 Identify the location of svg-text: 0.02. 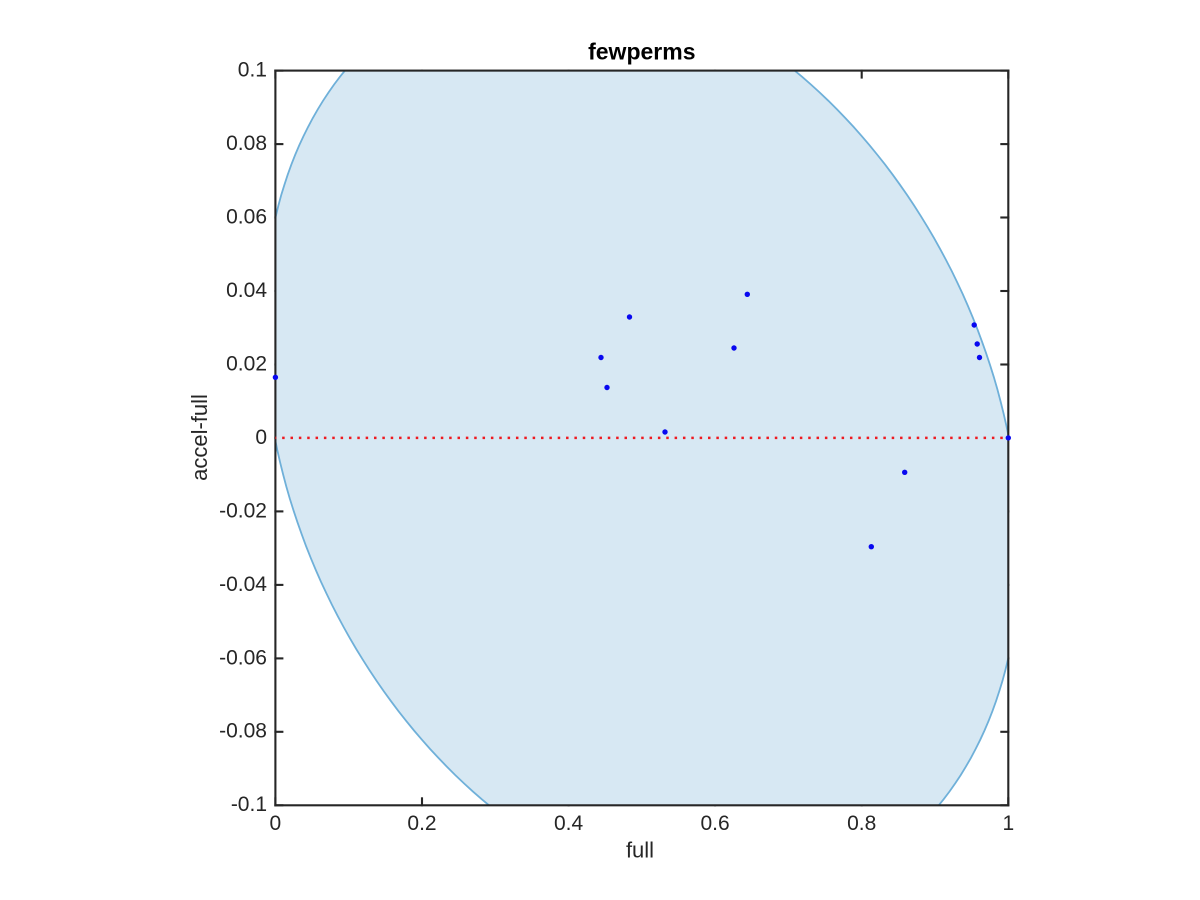
(246, 363).